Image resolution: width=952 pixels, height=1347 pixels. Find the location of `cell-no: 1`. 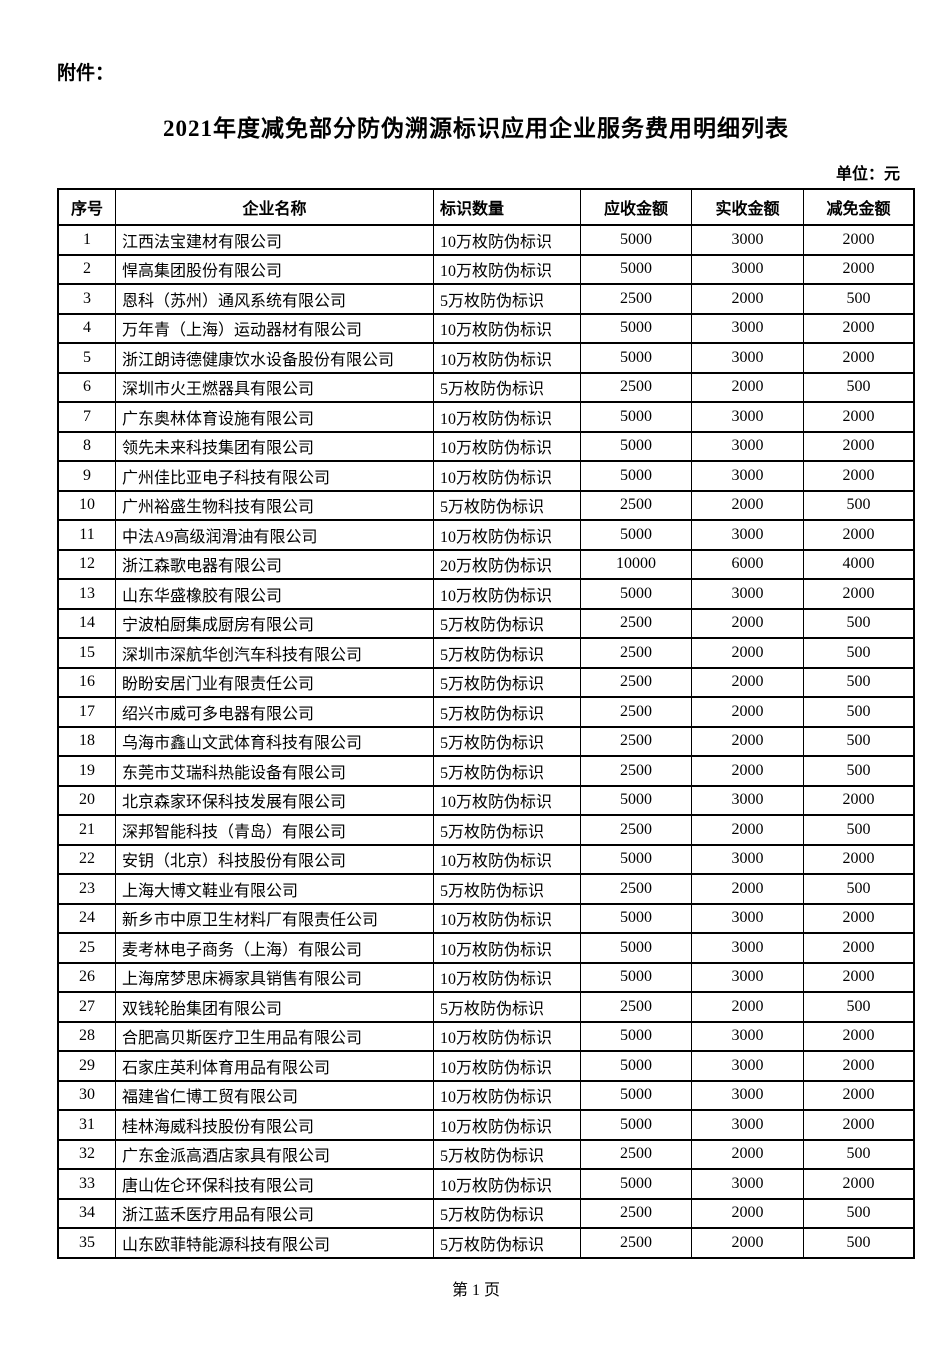

cell-no: 1 is located at coordinates (86, 240).